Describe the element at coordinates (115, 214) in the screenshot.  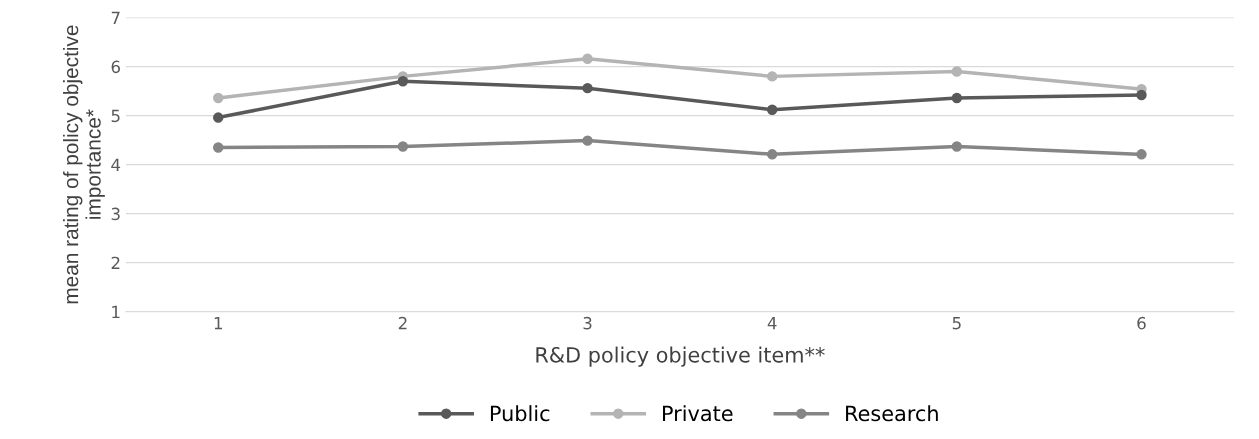
I see `y-tick-label: 3` at that location.